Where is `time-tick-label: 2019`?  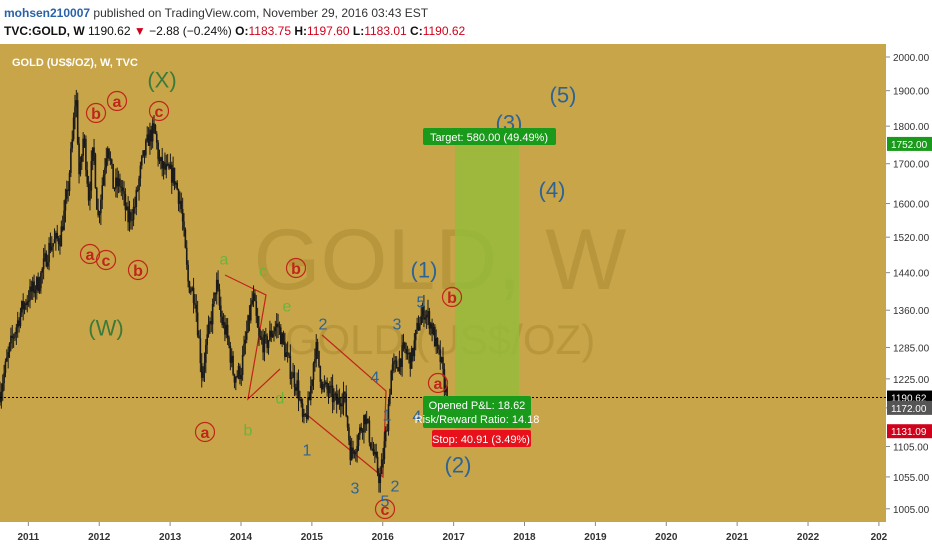 time-tick-label: 2019 is located at coordinates (595, 537).